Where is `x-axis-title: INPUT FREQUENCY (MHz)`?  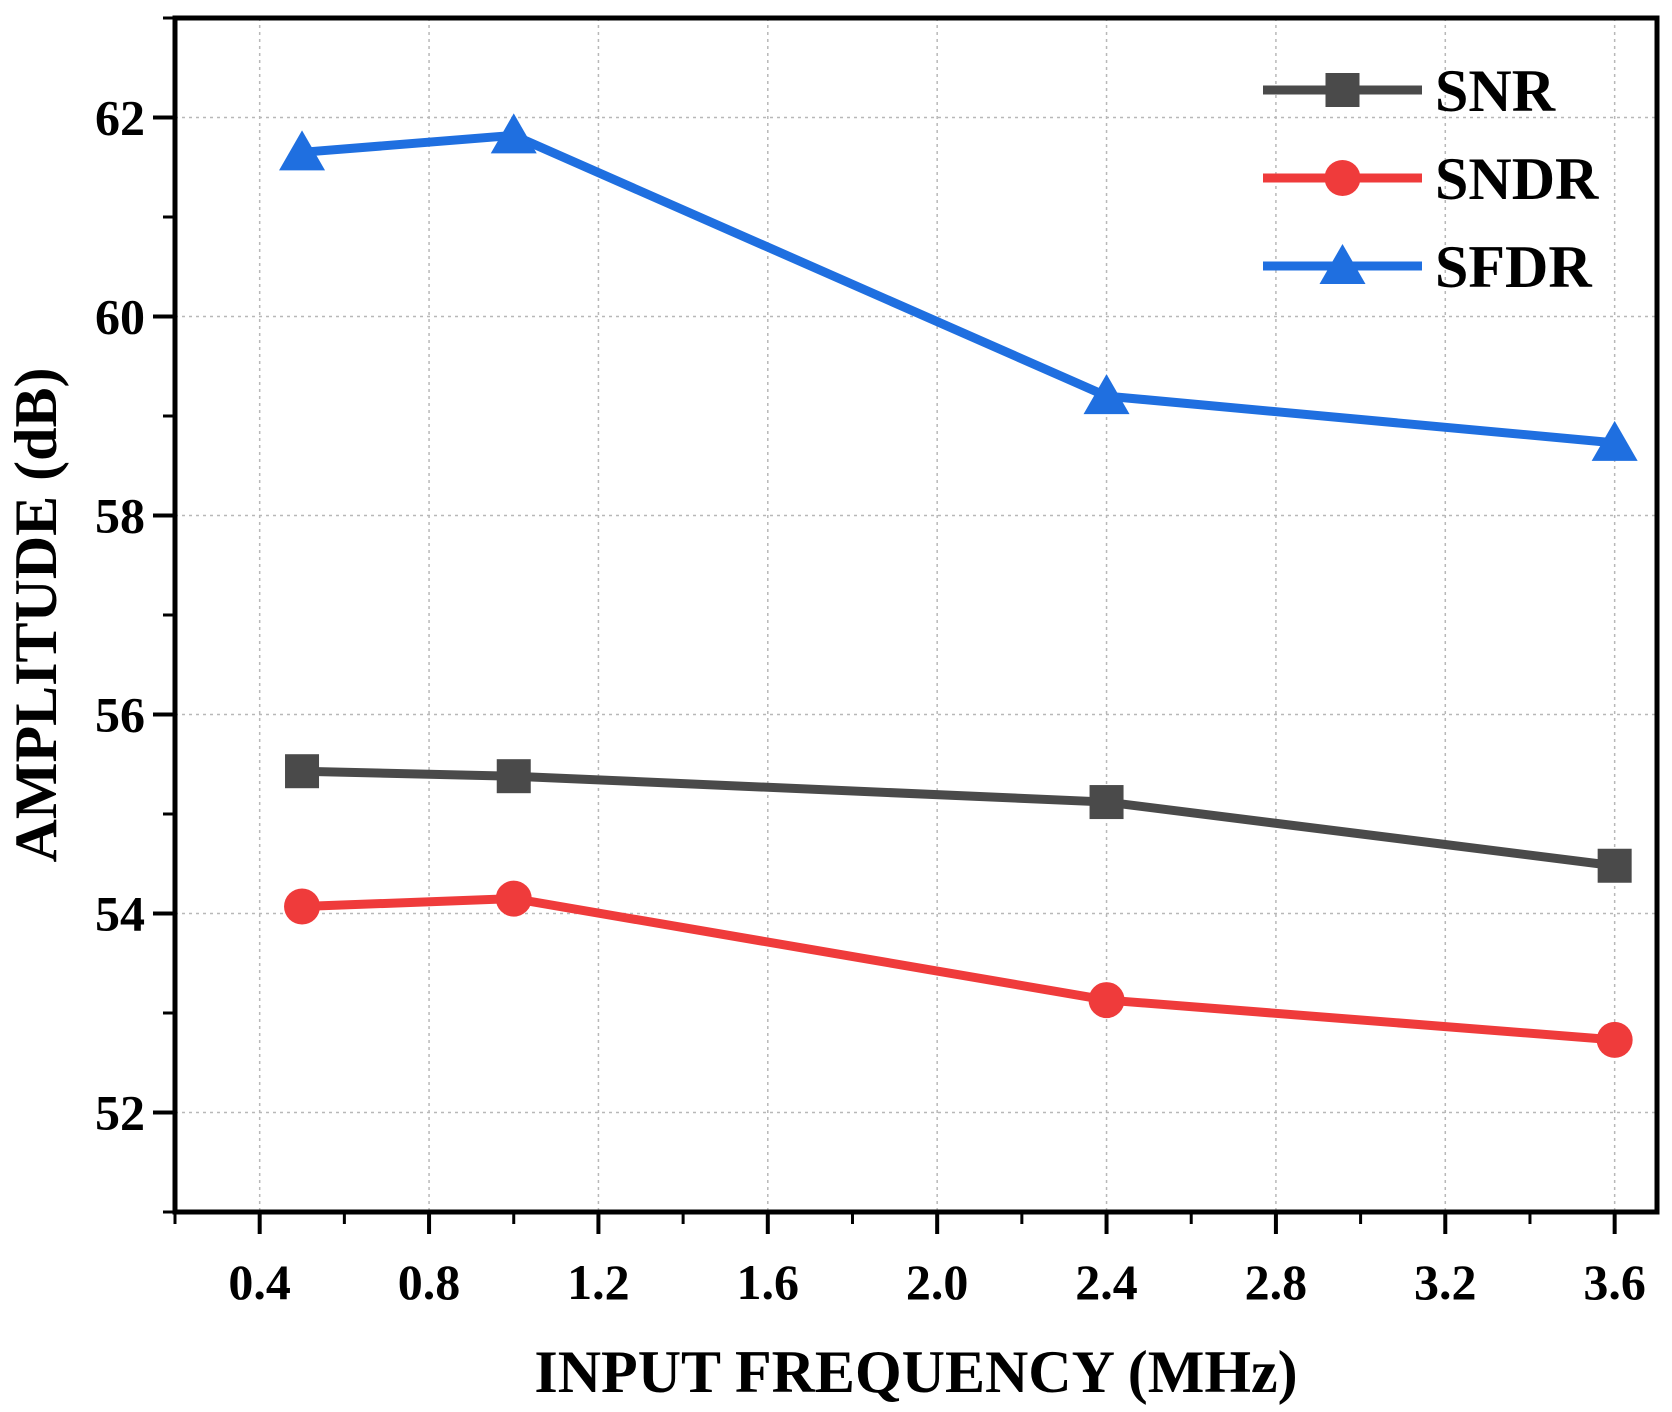
x-axis-title: INPUT FREQUENCY (MHz) is located at coordinates (915, 1372).